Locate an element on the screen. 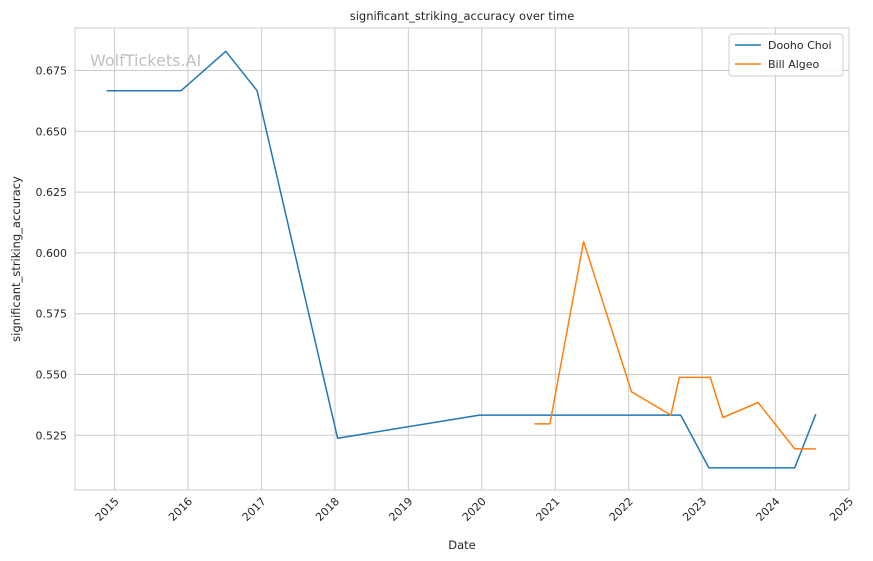  y-tick-label: 0.625 is located at coordinates (52, 192).